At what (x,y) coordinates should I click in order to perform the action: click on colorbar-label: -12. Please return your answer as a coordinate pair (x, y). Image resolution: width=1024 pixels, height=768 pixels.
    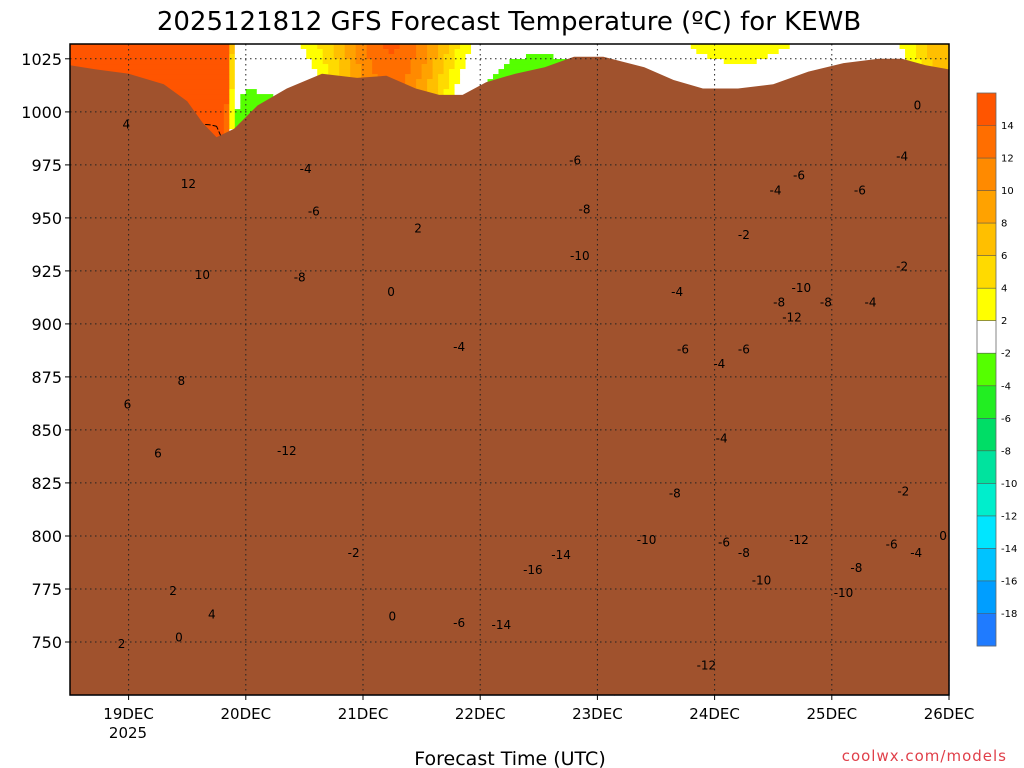
    Looking at the image, I should click on (1009, 516).